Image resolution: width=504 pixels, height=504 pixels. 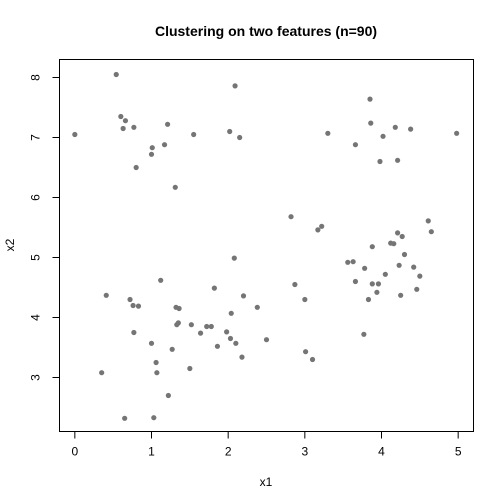 I want to click on x-tick-label: 0, so click(x=74, y=452).